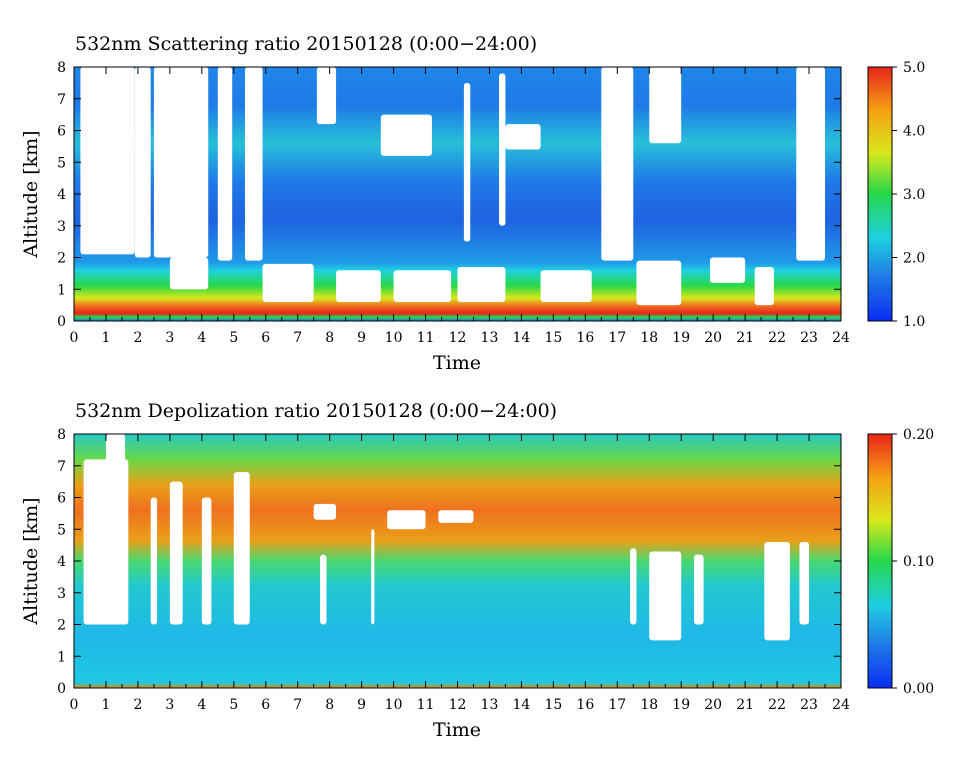 This screenshot has height=770, width=960. What do you see at coordinates (61, 467) in the screenshot?
I see `depolarization-y-tick-label: 7` at bounding box center [61, 467].